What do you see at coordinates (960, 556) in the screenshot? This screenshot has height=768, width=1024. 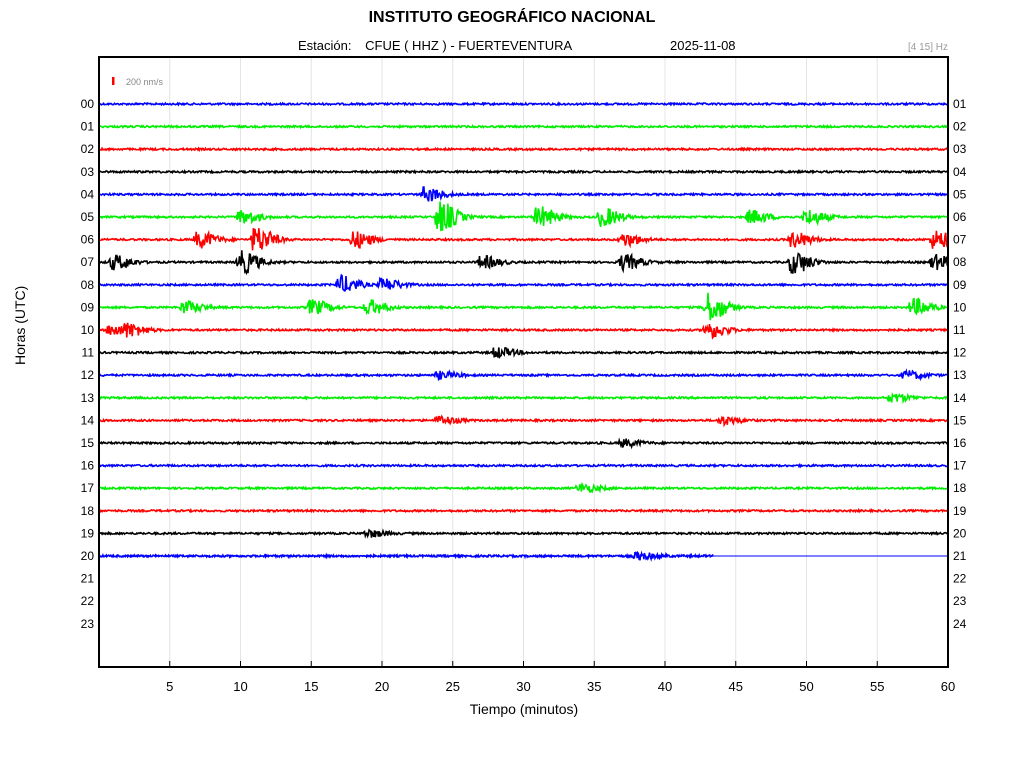 I see `hour-label-right: 21` at bounding box center [960, 556].